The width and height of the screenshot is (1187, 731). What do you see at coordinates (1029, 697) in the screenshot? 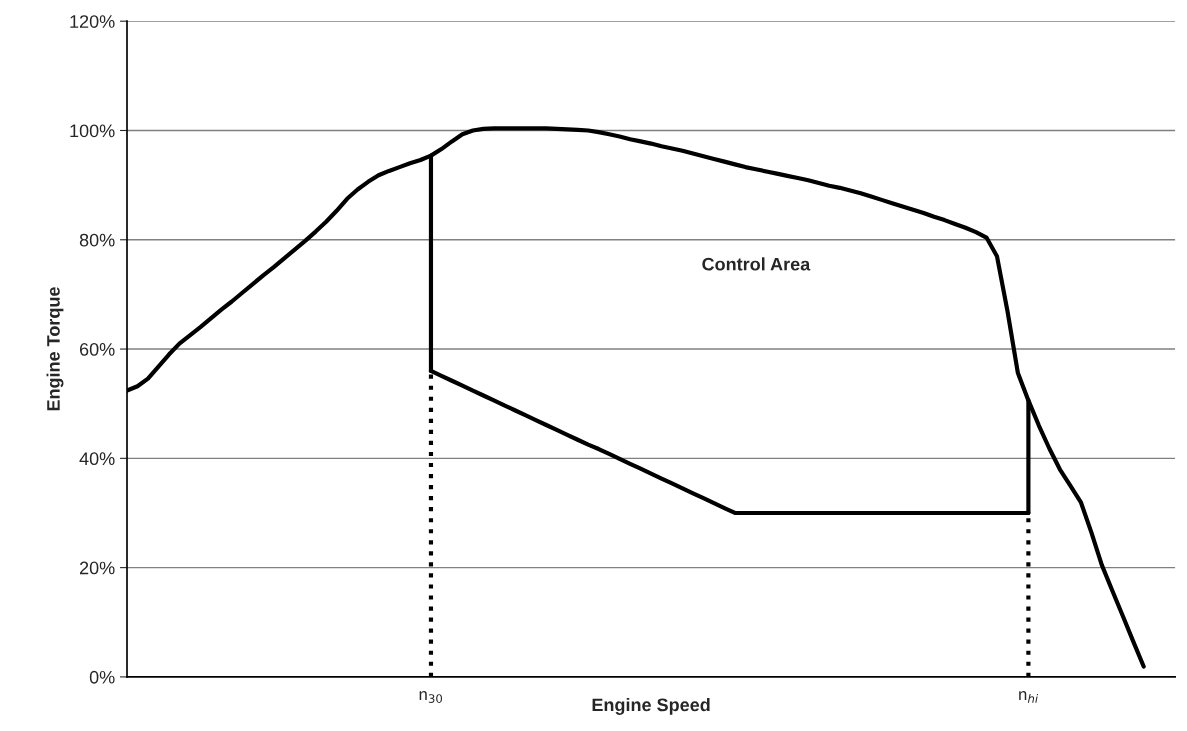
I see `x-tick-label: n$_{hi}$` at bounding box center [1029, 697].